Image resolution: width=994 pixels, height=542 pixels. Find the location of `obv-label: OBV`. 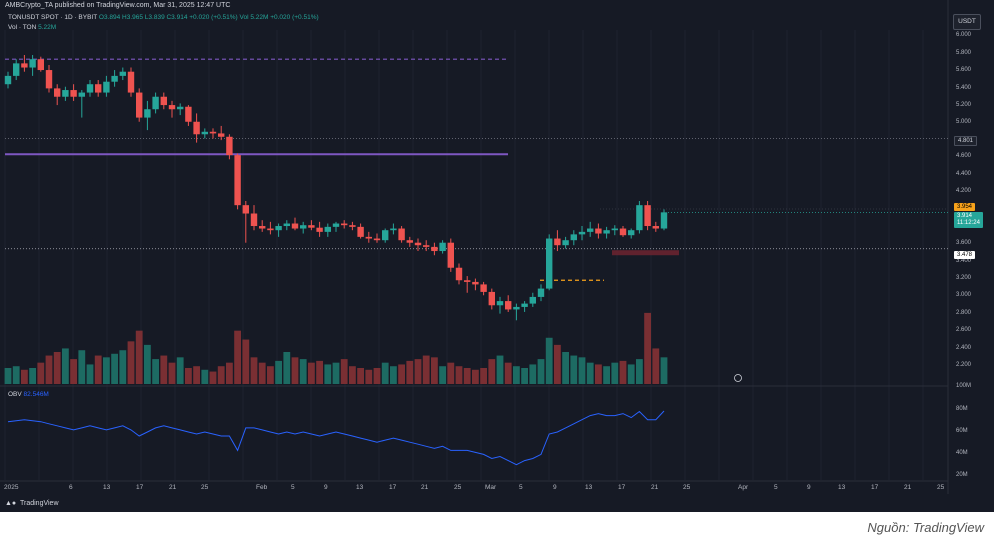

obv-label: OBV is located at coordinates (15, 394).